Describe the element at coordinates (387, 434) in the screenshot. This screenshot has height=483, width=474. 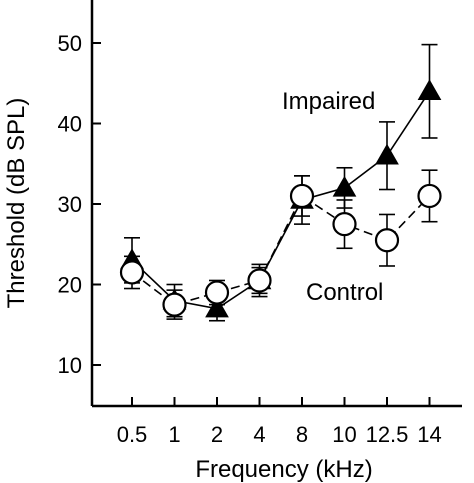
I see `x-tick-label-6: 12.5` at that location.